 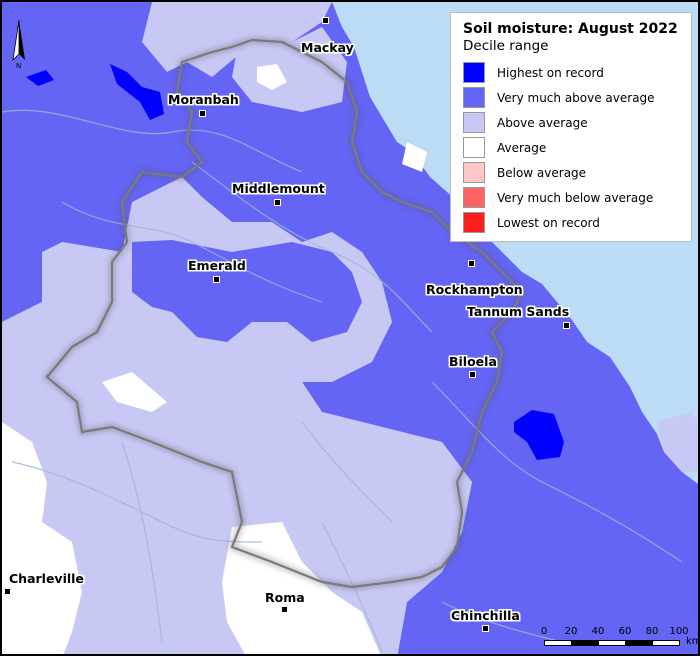 I want to click on legend-item-highest: Highest on record, so click(x=572, y=72).